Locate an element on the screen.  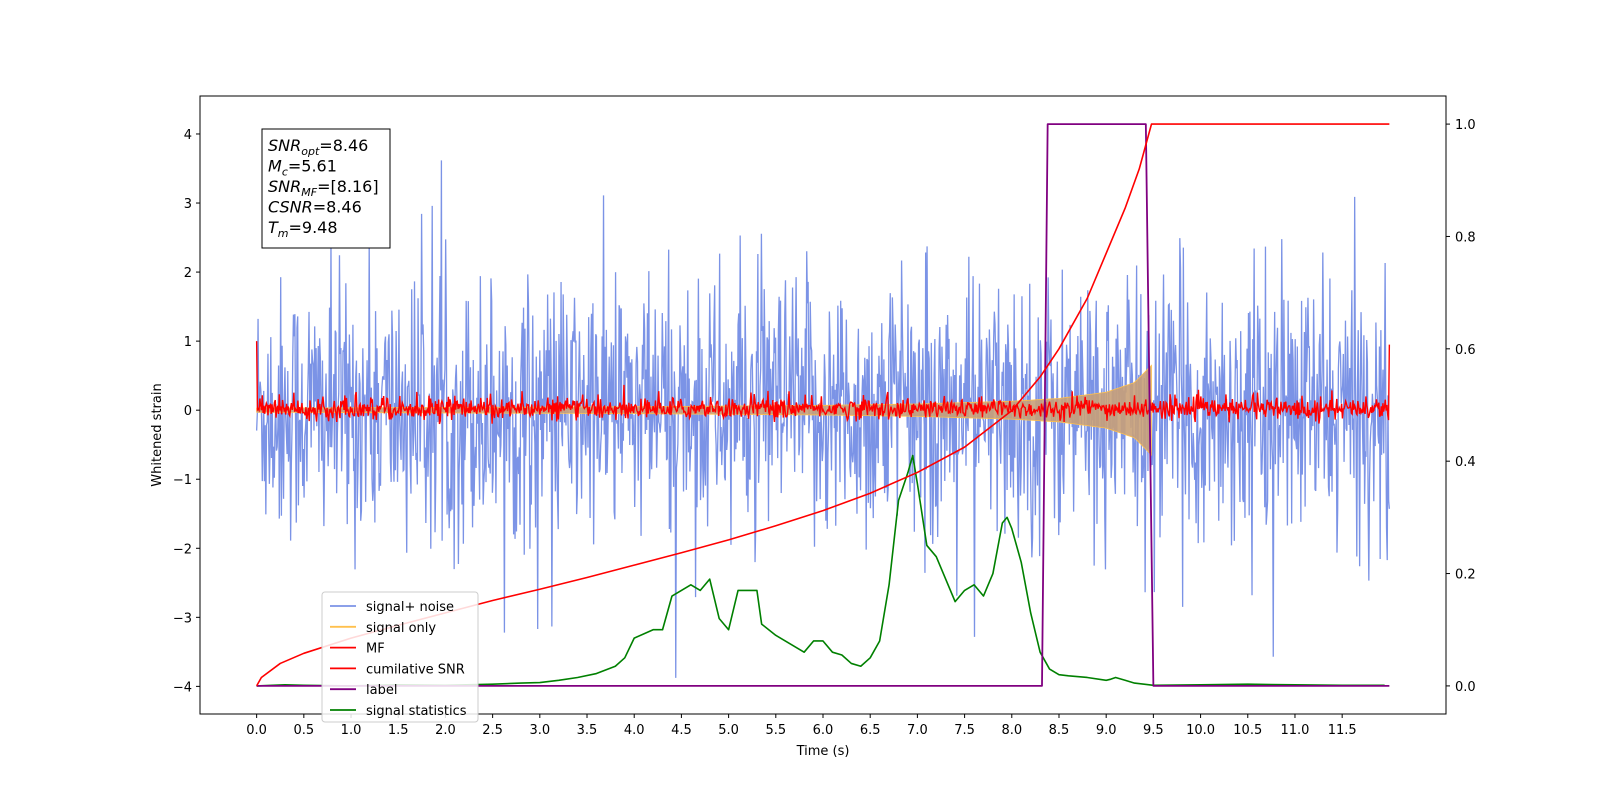
annotation-line: SNRMF=[8.16] is located at coordinates (323, 188).